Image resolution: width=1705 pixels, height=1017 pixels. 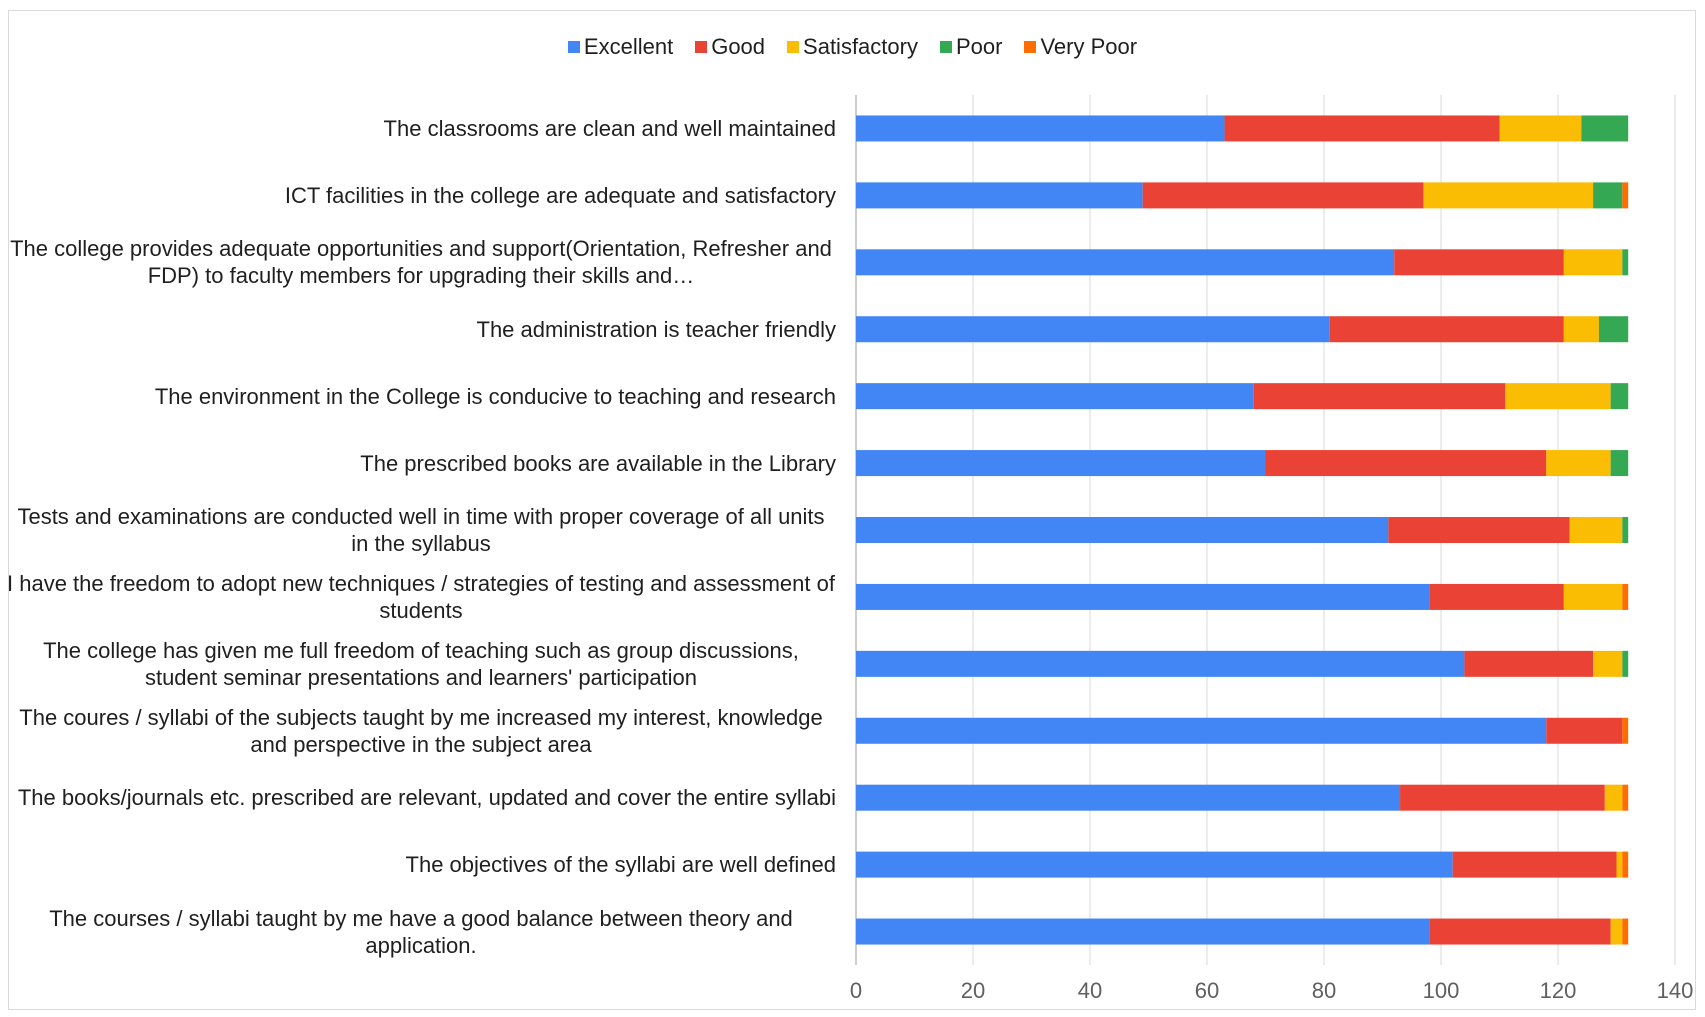 I want to click on legend-item: Poor, so click(x=971, y=47).